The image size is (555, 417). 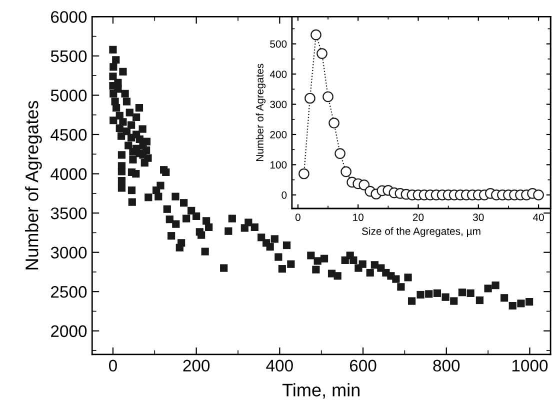 I want to click on y-tick-label: 3500, so click(x=68, y=213).